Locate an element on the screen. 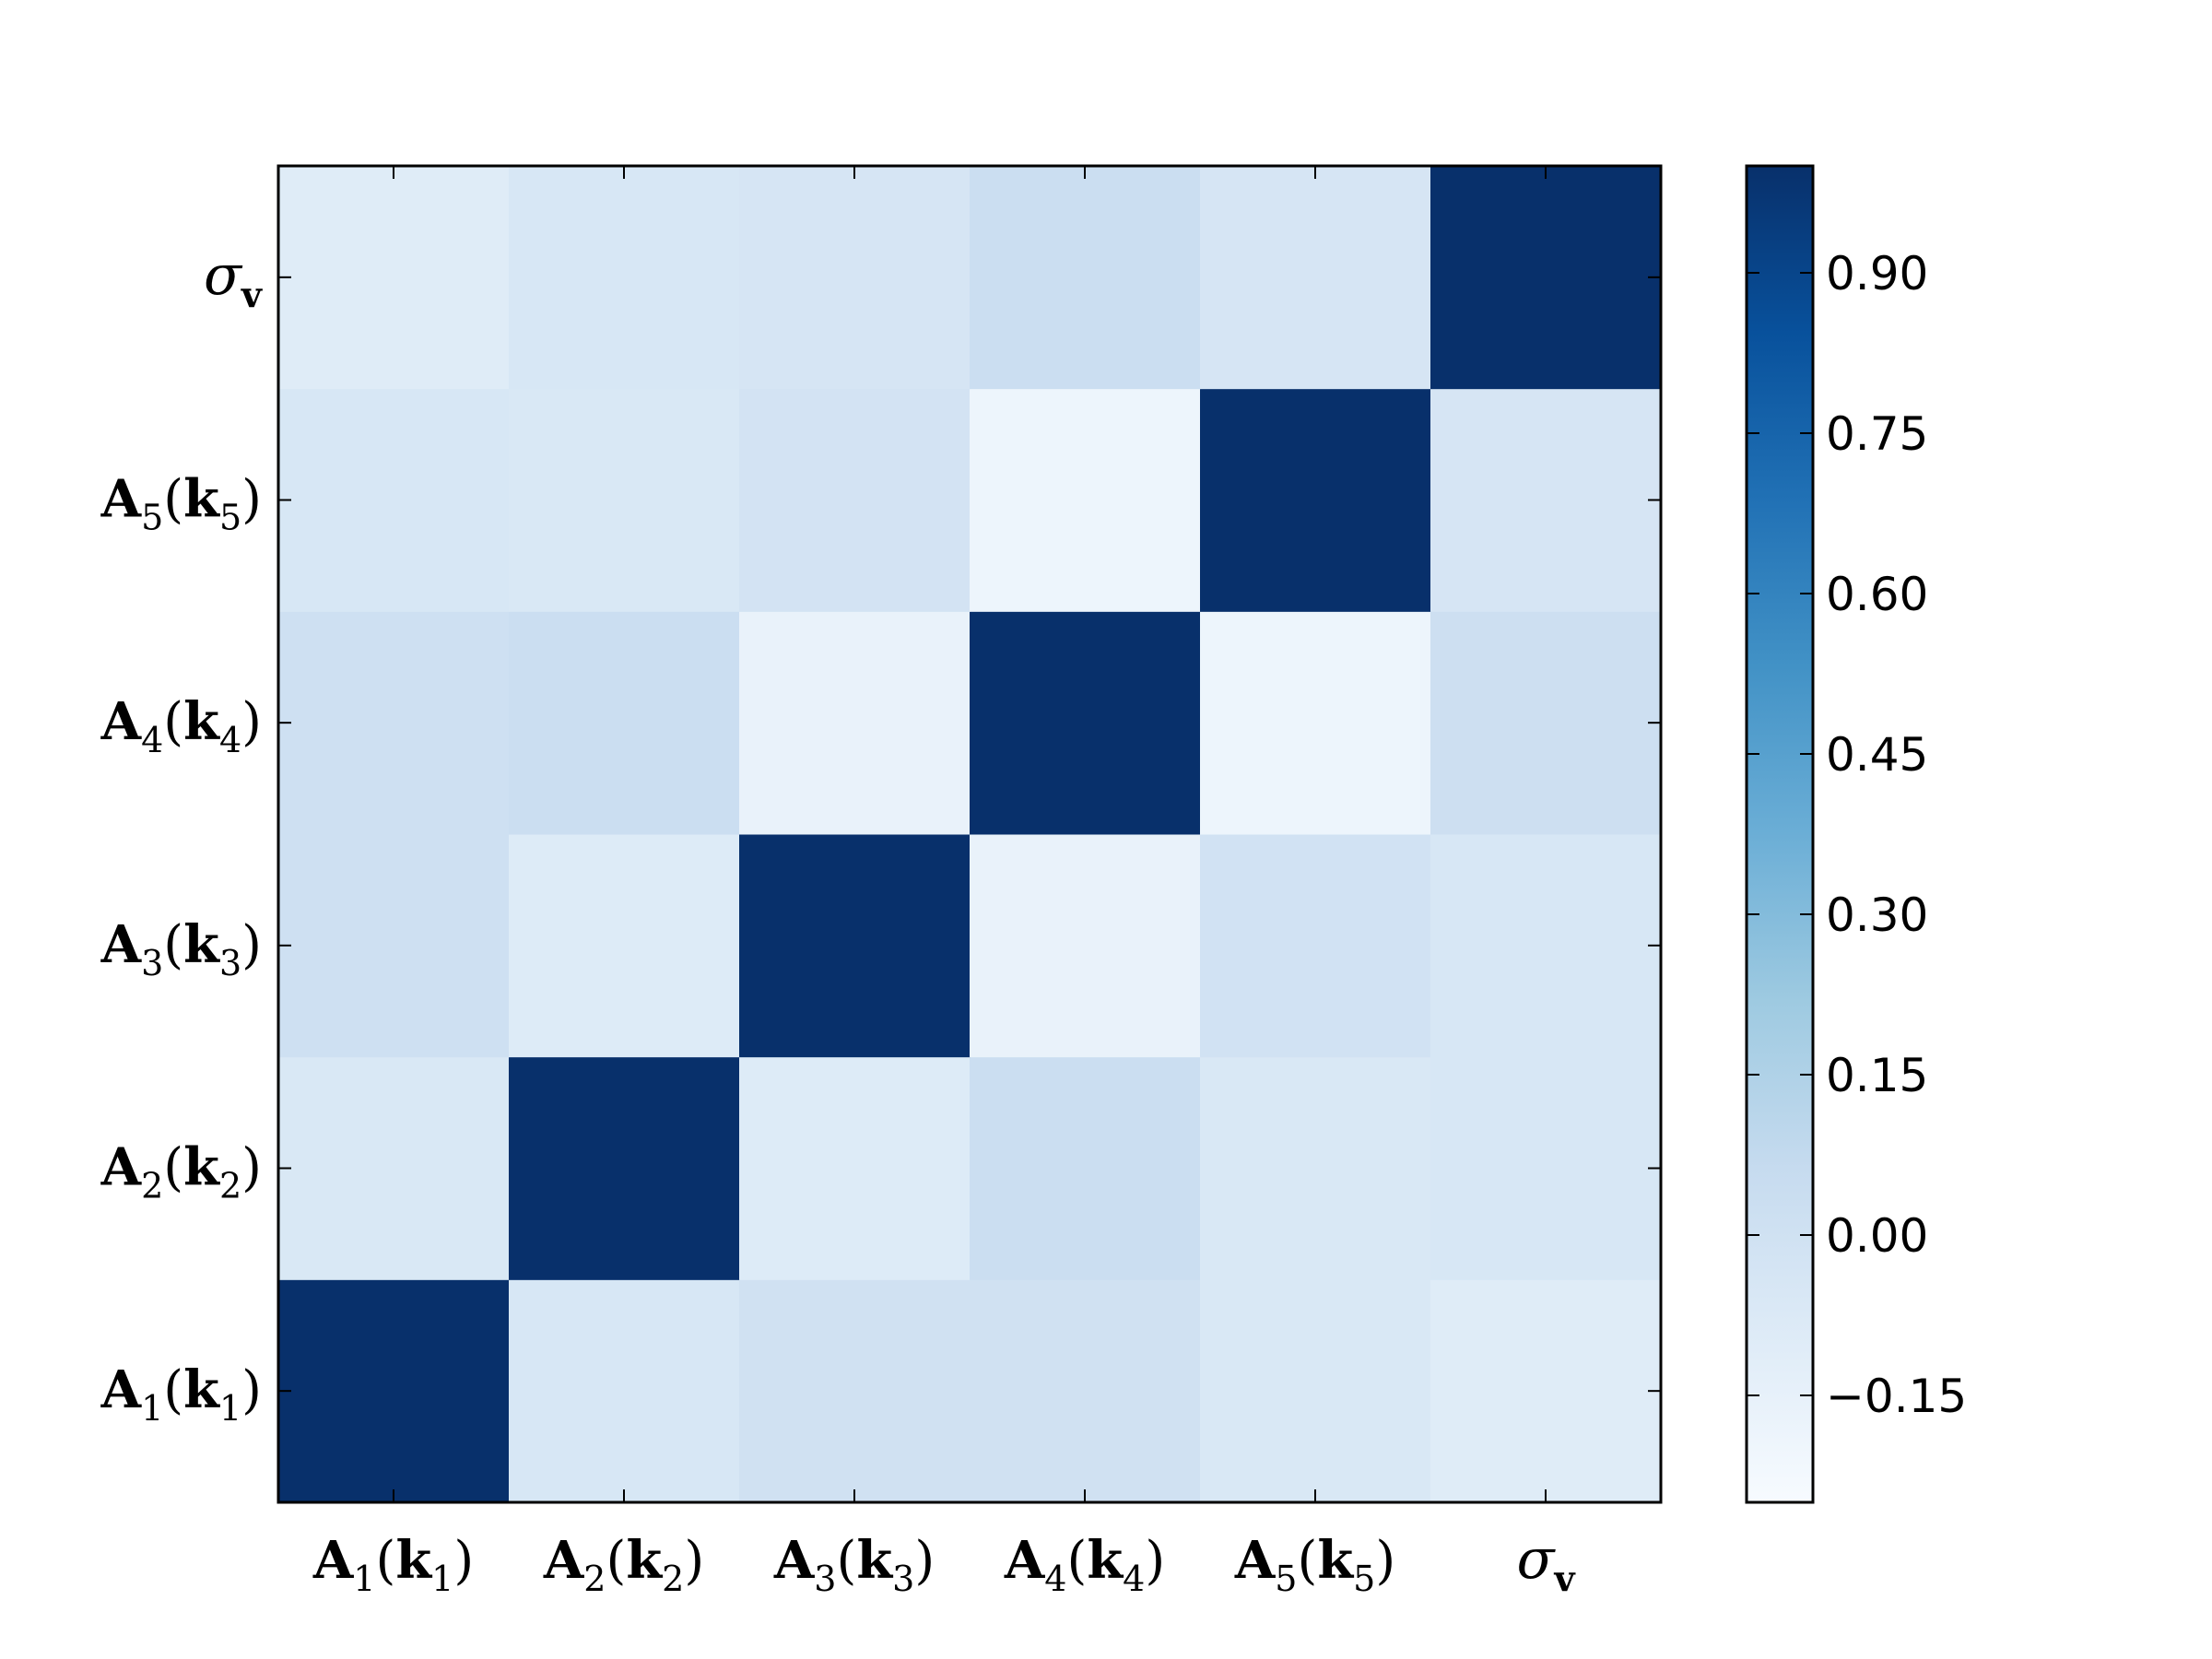 This screenshot has width=2212, height=1659. heatmap-cell-r2-c2 is located at coordinates (855, 946).